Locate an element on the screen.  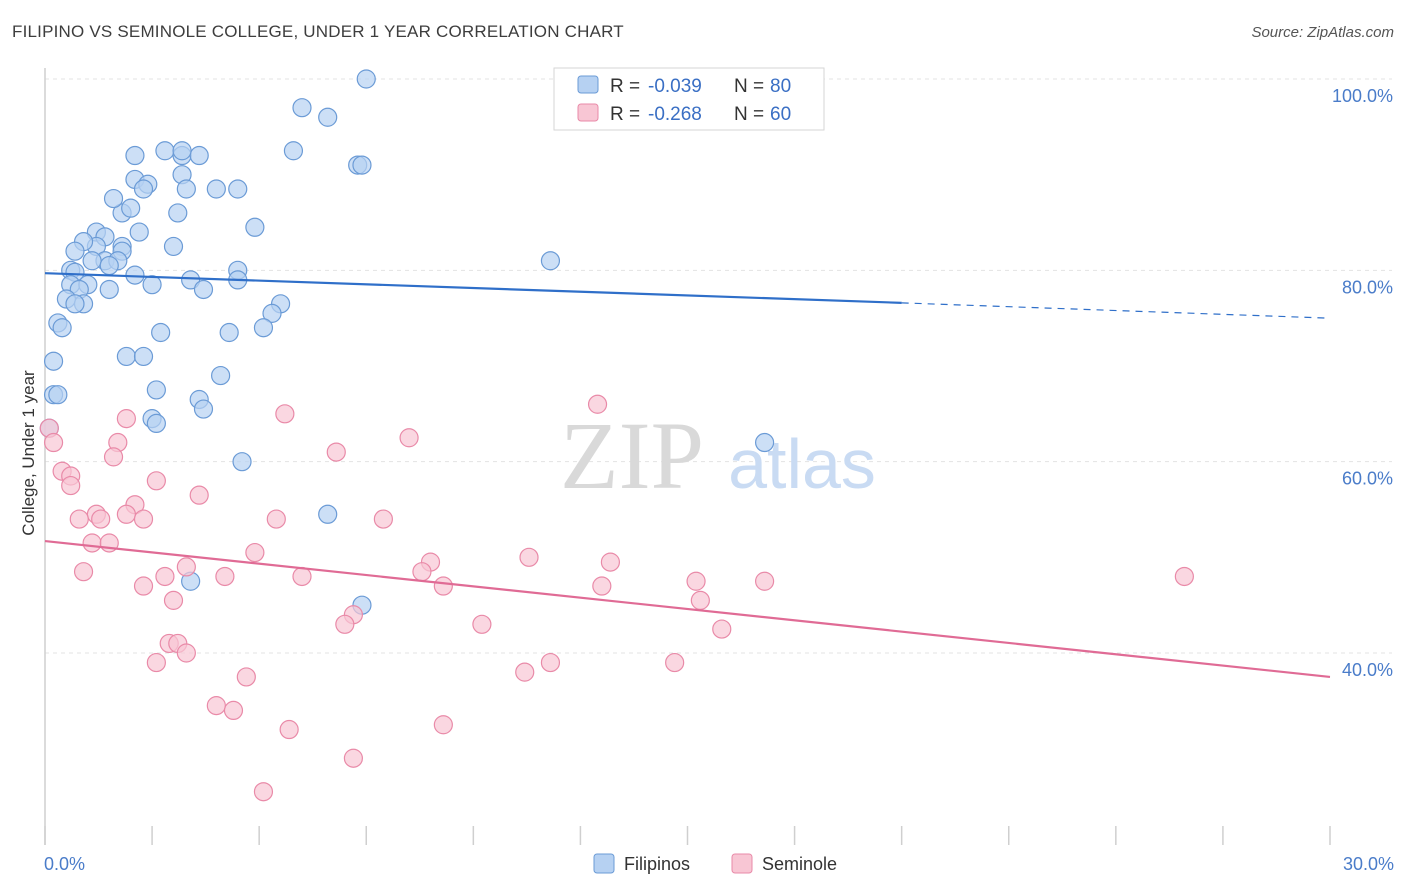
x-tick-label-min: 0.0% is located at coordinates (64, 864).